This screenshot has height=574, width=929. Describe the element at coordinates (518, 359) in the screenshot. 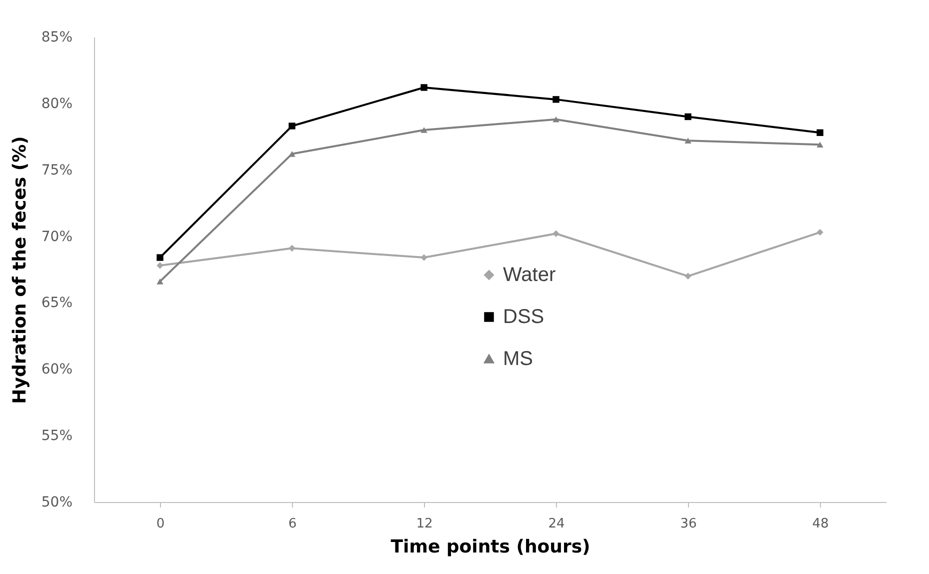

I see `legend-label: MS` at that location.